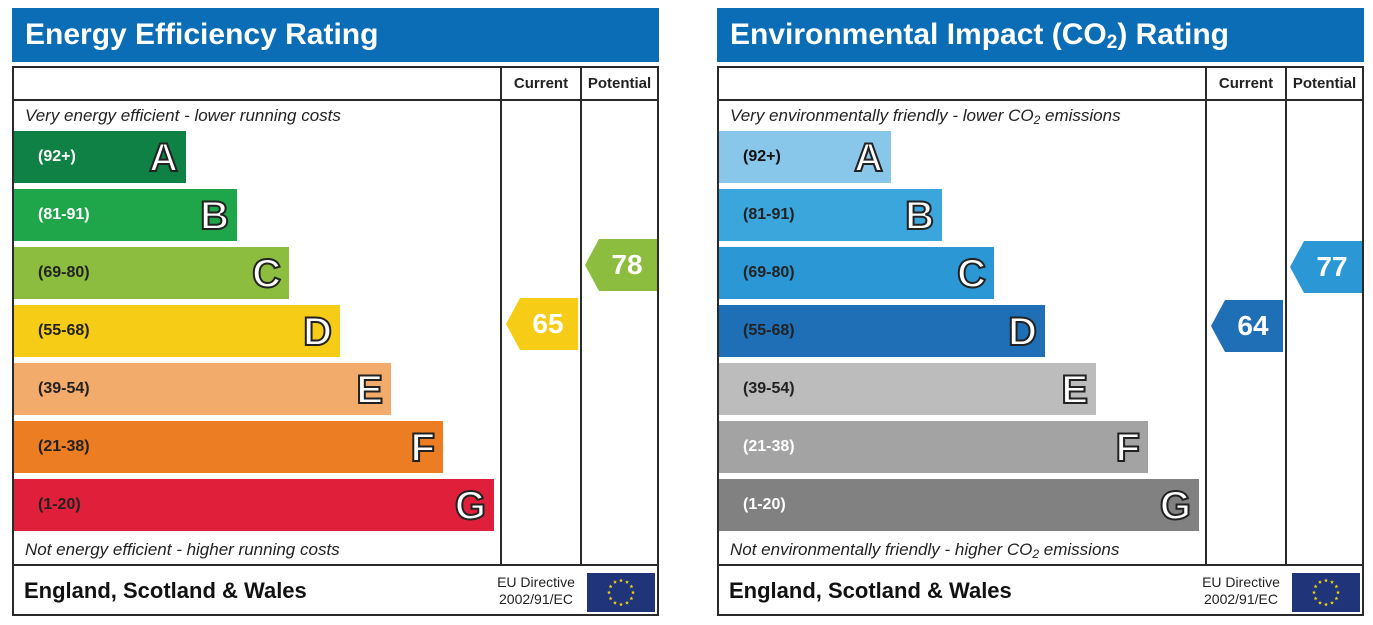 The height and width of the screenshot is (625, 1373). What do you see at coordinates (214, 216) in the screenshot?
I see `band-letter: B` at bounding box center [214, 216].